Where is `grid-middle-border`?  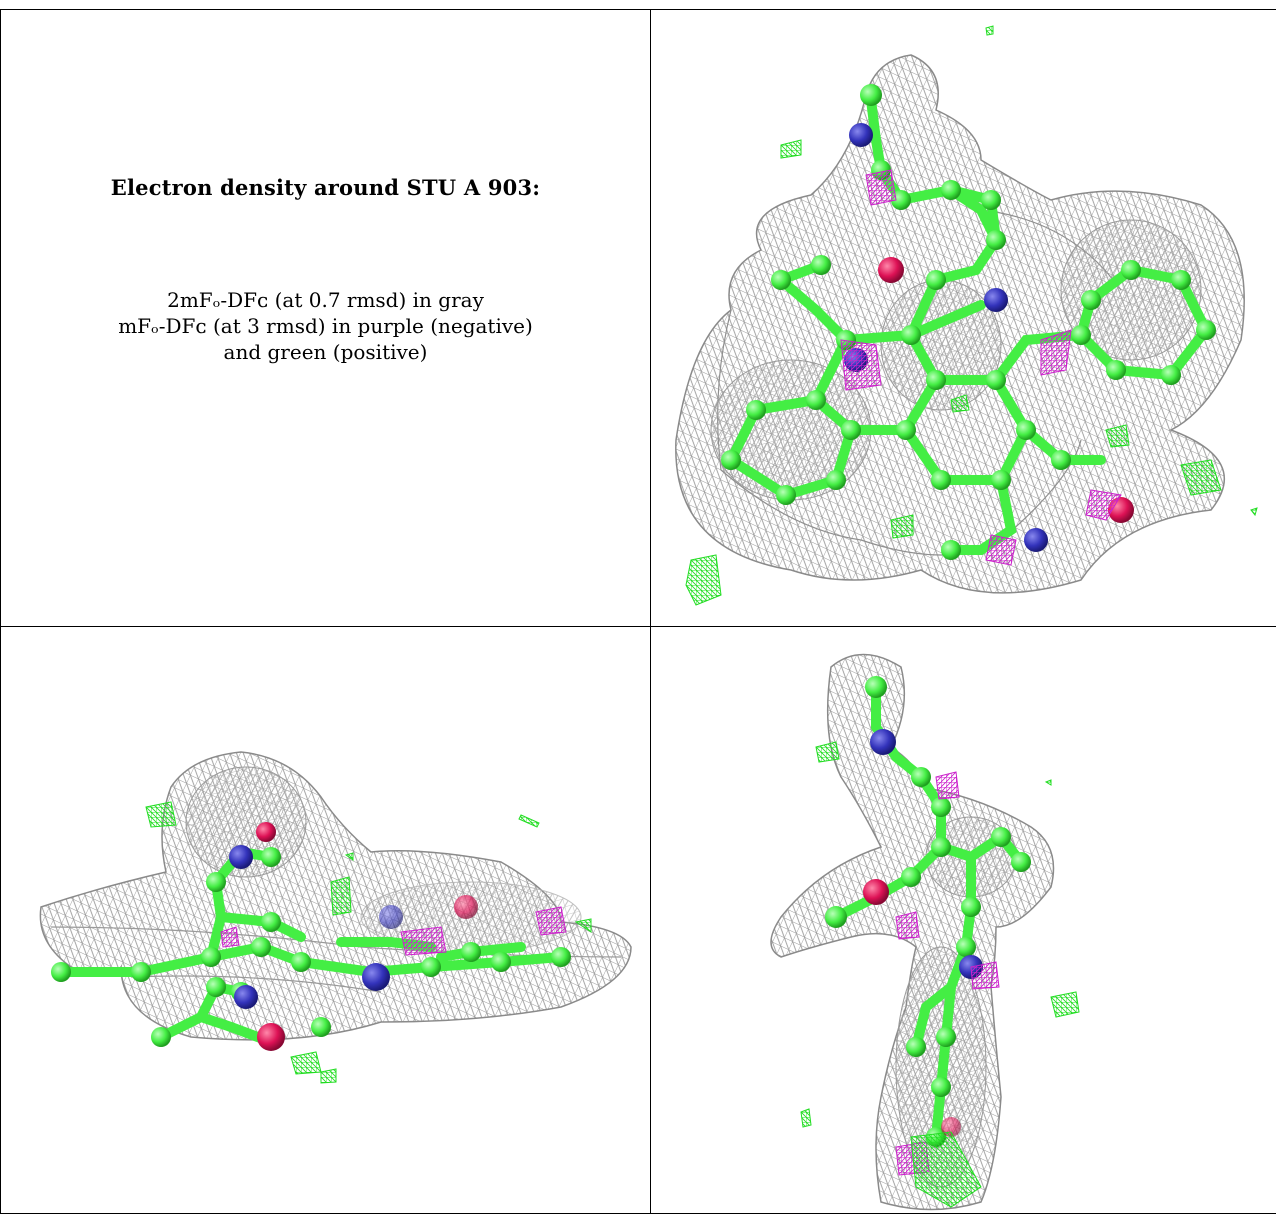 grid-middle-border is located at coordinates (638, 626).